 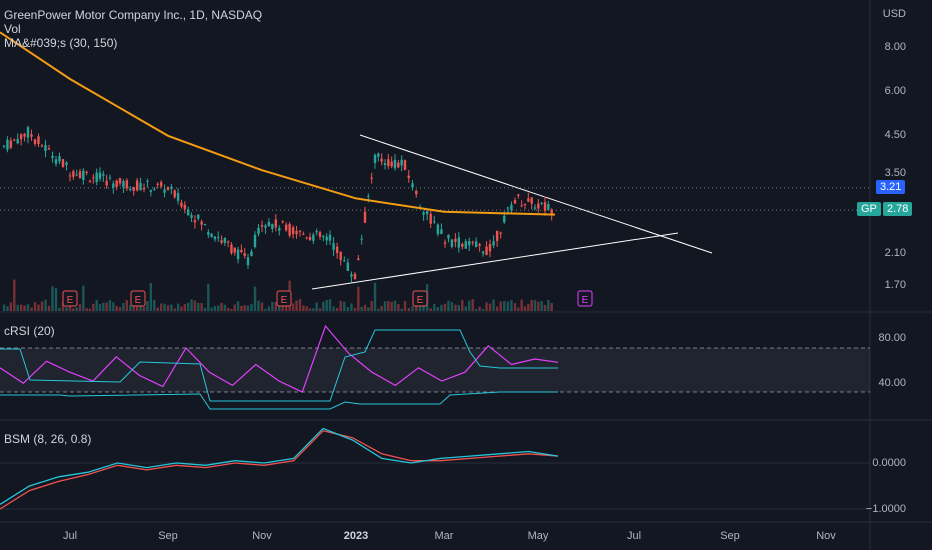 What do you see at coordinates (889, 463) in the screenshot?
I see `bsm-tick: 0.0000` at bounding box center [889, 463].